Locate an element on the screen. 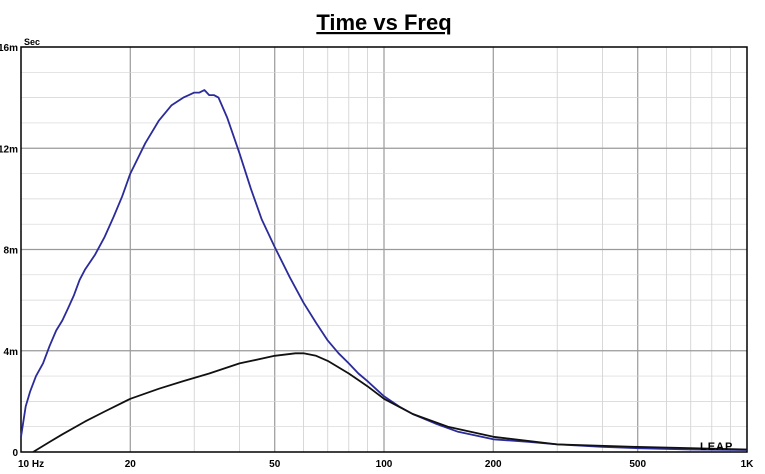 This screenshot has height=474, width=765. chart-title: Time vs Freq is located at coordinates (383, 22).